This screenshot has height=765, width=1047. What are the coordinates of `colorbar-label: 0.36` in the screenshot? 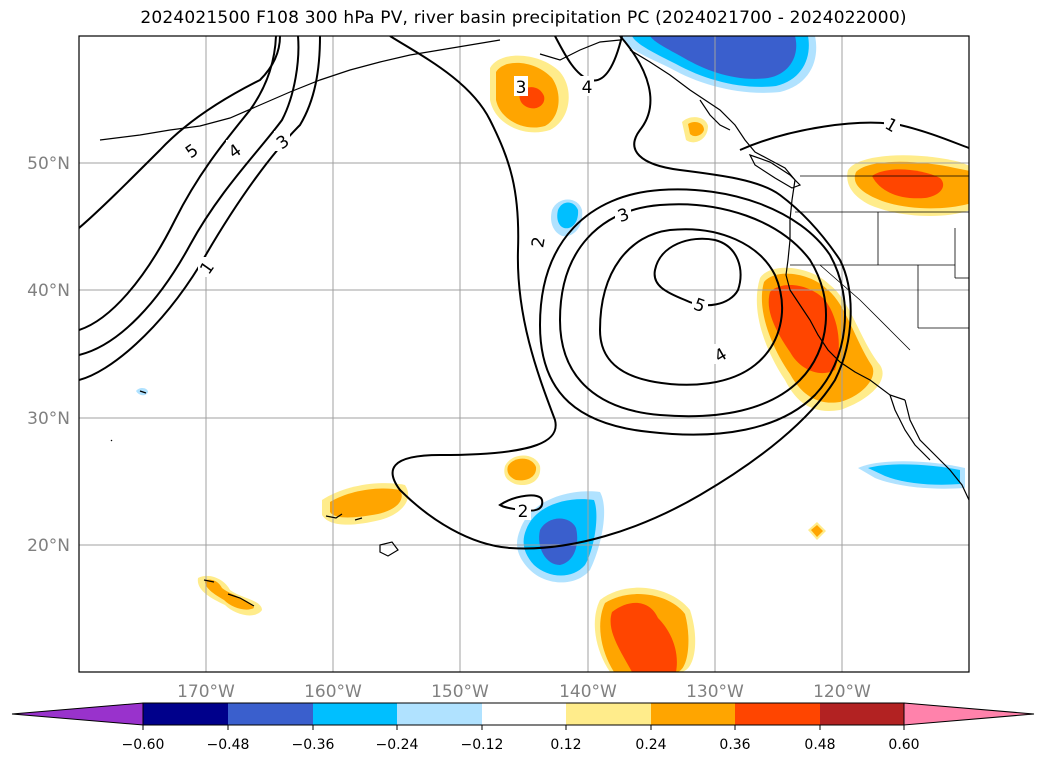 It's located at (734, 745).